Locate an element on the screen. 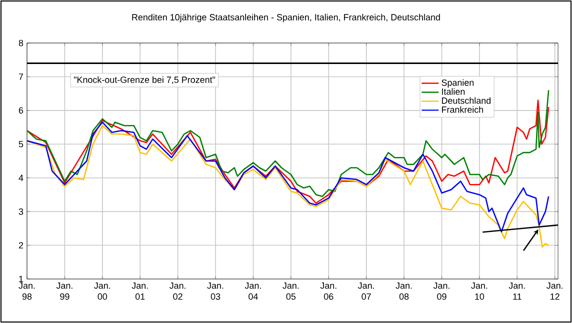  legend-label: Frankreich is located at coordinates (463, 109).